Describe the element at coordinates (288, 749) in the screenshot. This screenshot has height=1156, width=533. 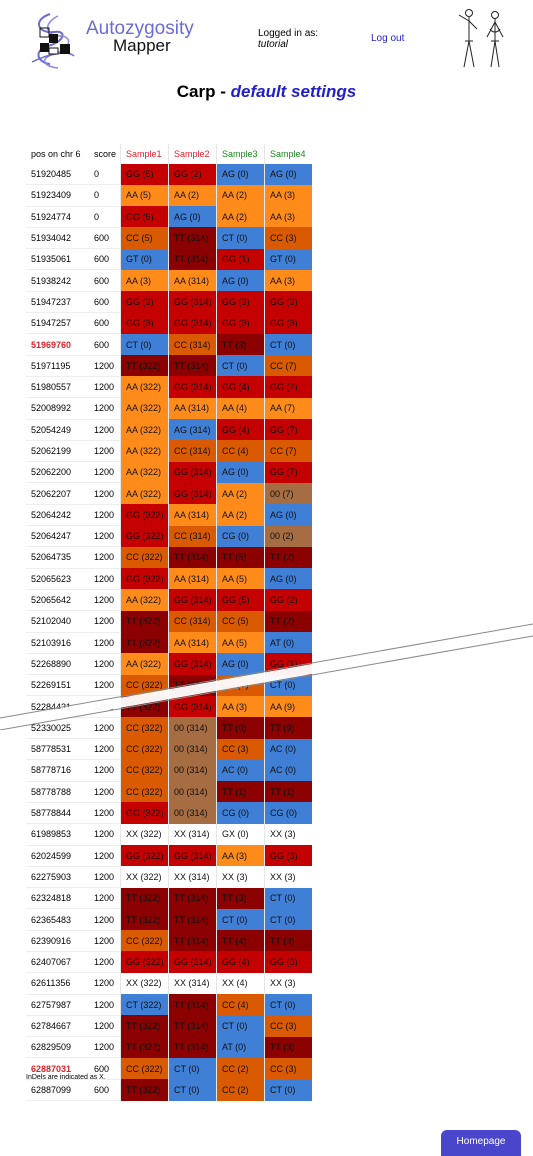
I see `genotype-cell-sample4: AC (0)` at that location.